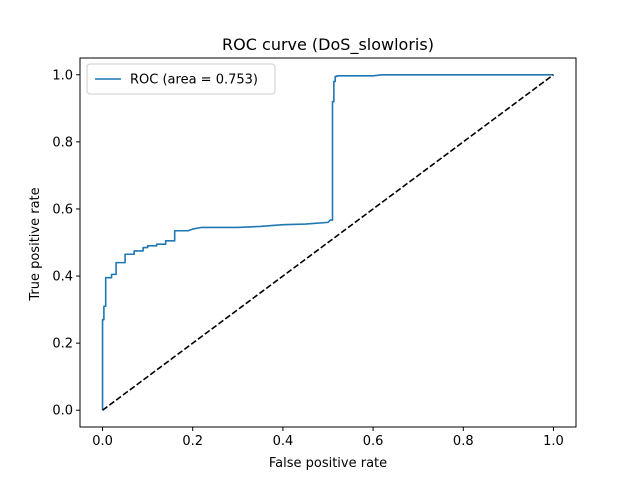 Image resolution: width=640 pixels, height=480 pixels. Describe the element at coordinates (463, 441) in the screenshot. I see `x-tick-label: 0.8` at that location.